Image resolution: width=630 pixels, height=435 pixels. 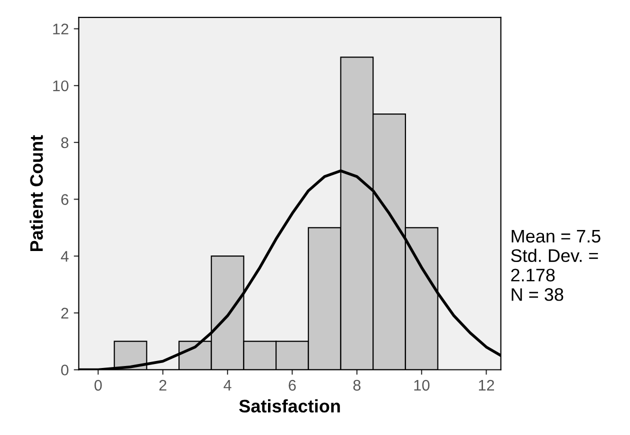 What do you see at coordinates (98, 385) in the screenshot?
I see `x-tick-label: 0` at bounding box center [98, 385].